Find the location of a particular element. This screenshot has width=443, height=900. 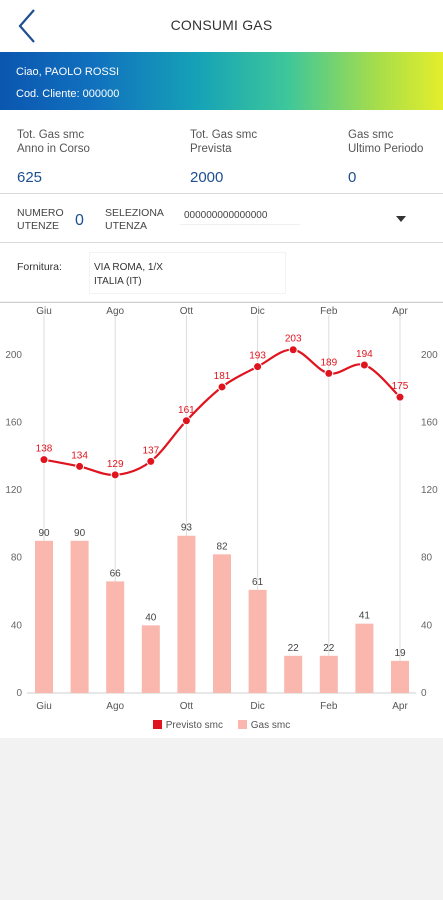

top-bar: CONSUMI GAS is located at coordinates (221, 26).